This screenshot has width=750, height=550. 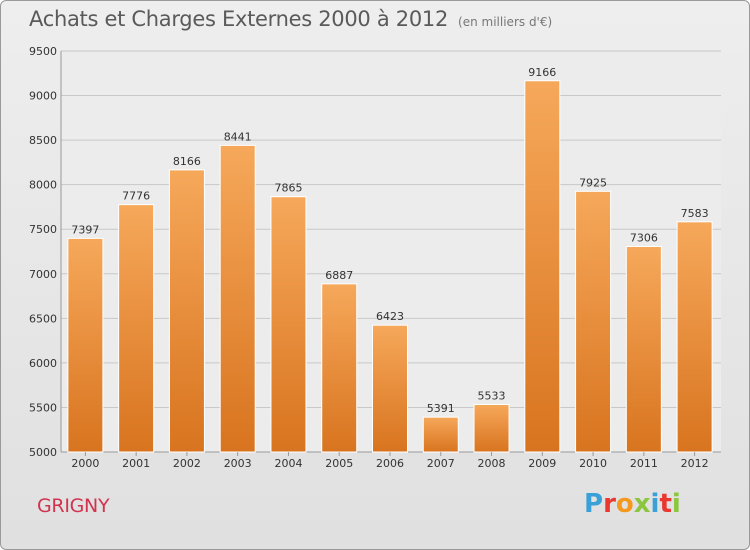 What do you see at coordinates (594, 504) in the screenshot?
I see `logo-letter: P` at bounding box center [594, 504].